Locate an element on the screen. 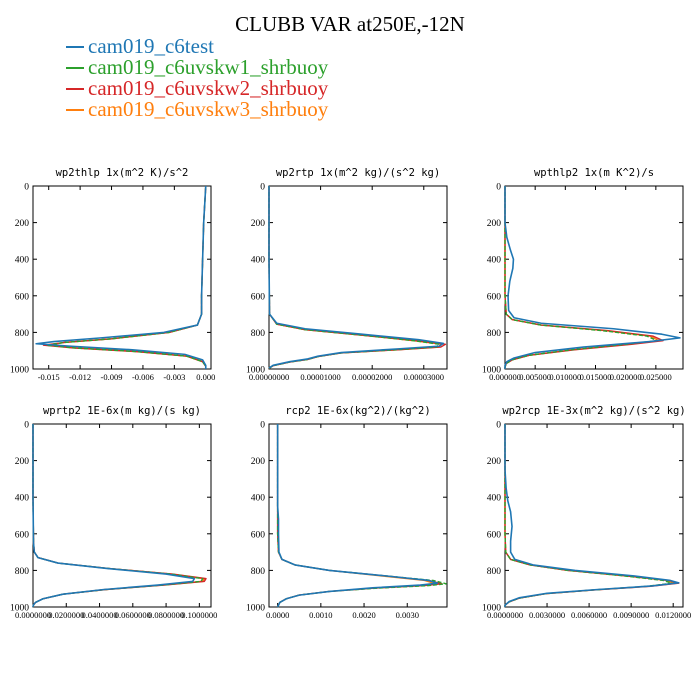  legend-label-2: cam019_c6uvskw1_shrbuoy is located at coordinates (208, 67).